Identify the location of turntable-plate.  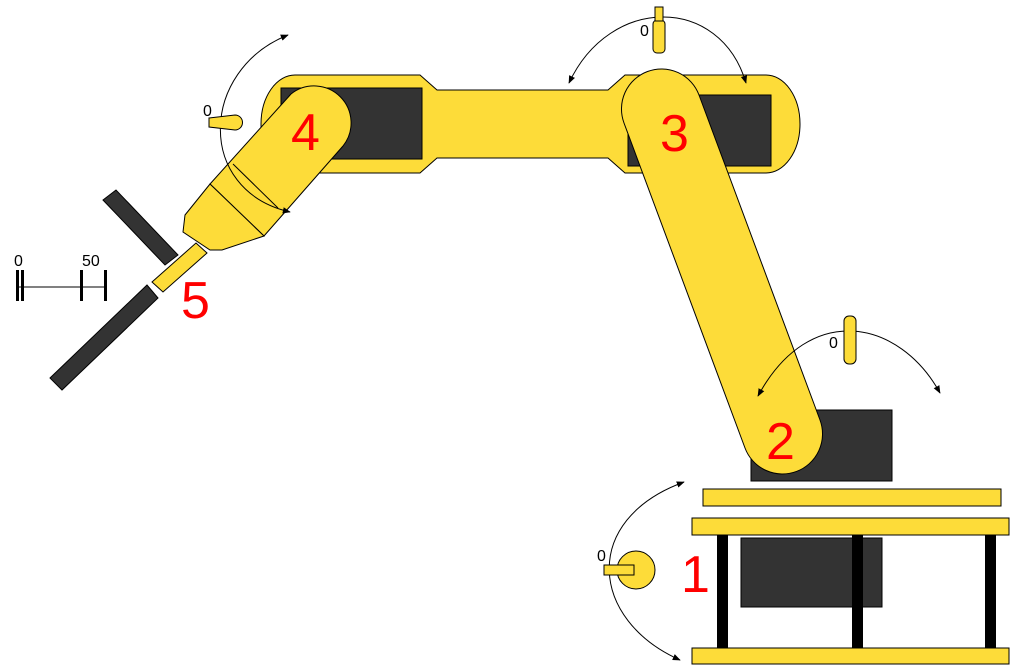
(852, 497).